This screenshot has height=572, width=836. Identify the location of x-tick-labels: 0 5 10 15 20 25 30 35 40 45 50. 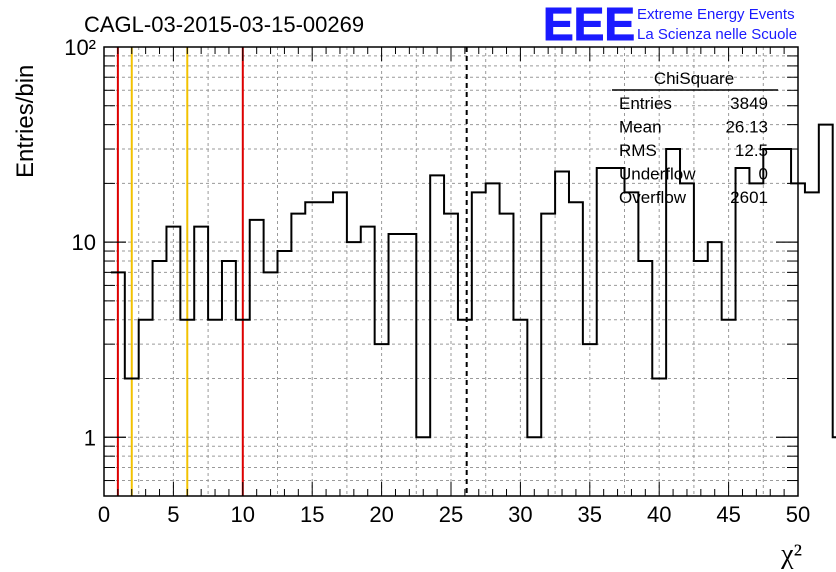
(454, 514).